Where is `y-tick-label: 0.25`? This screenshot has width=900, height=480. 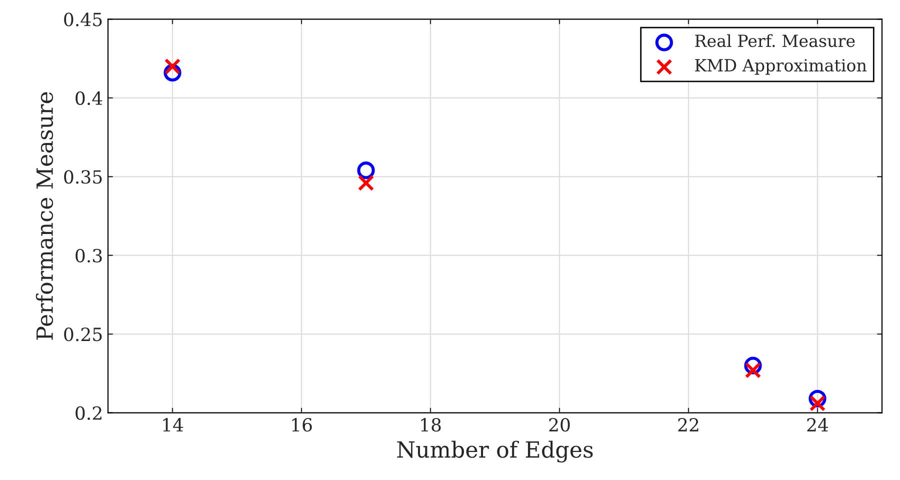
y-tick-label: 0.25 is located at coordinates (83, 335).